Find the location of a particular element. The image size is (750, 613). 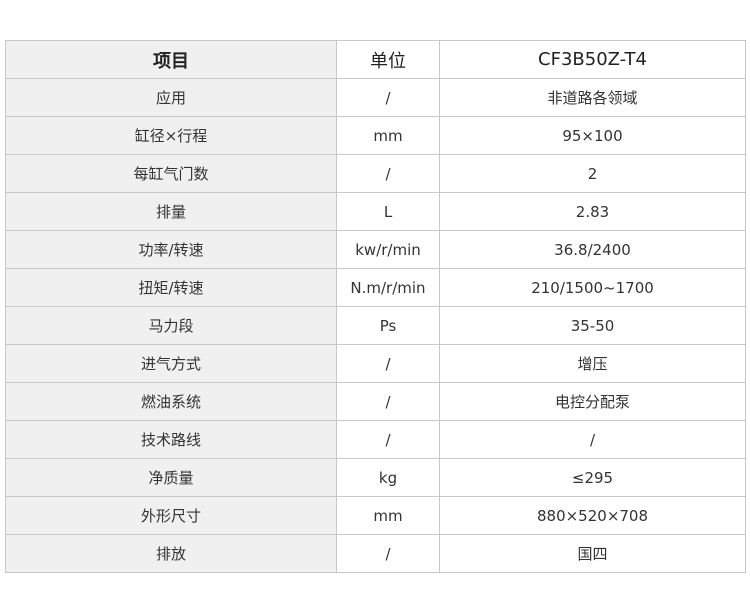

table-cell: 880×520×708 is located at coordinates (592, 515).